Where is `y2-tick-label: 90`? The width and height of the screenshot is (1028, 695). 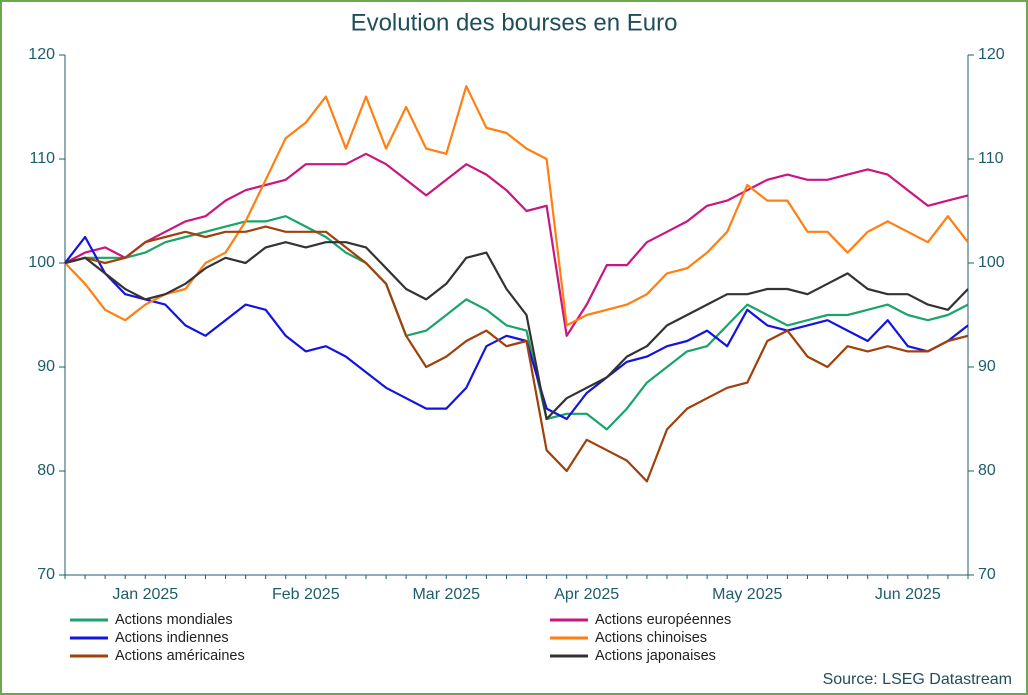
y2-tick-label: 90 is located at coordinates (987, 366).